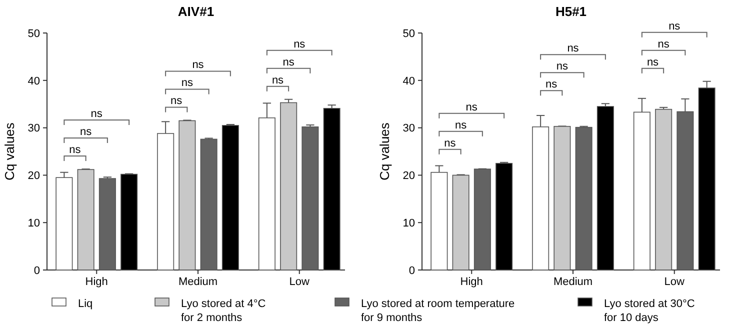 The image size is (750, 330). Describe the element at coordinates (674, 26) in the screenshot. I see `text: ns` at that location.